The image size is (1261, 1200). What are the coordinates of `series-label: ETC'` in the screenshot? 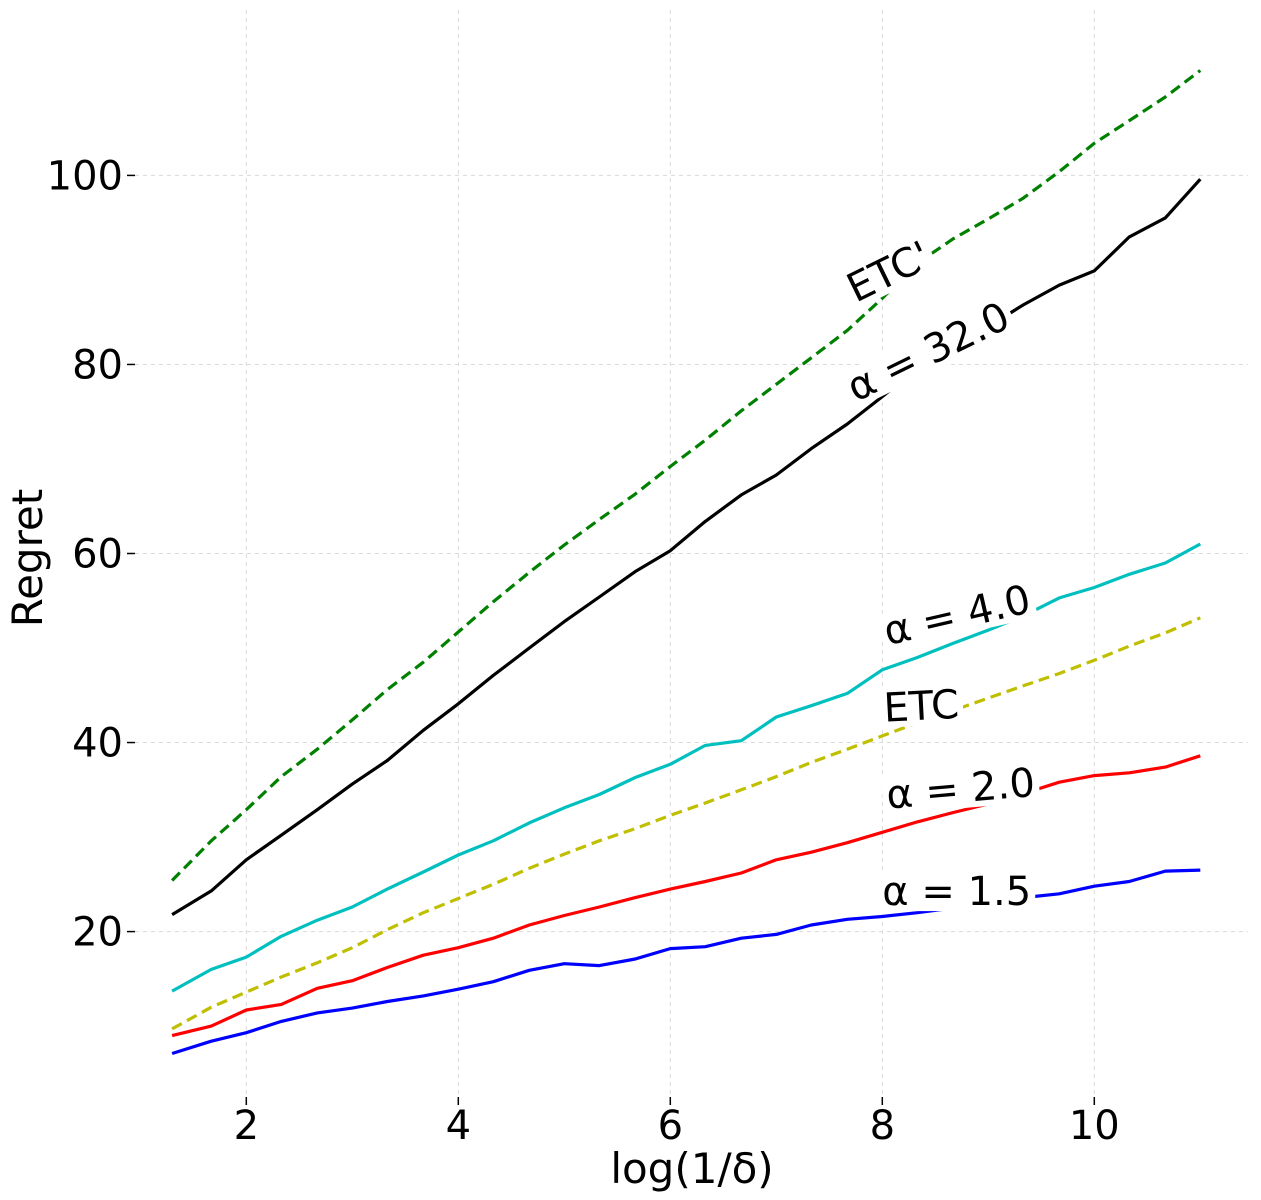 It's located at (889, 272).